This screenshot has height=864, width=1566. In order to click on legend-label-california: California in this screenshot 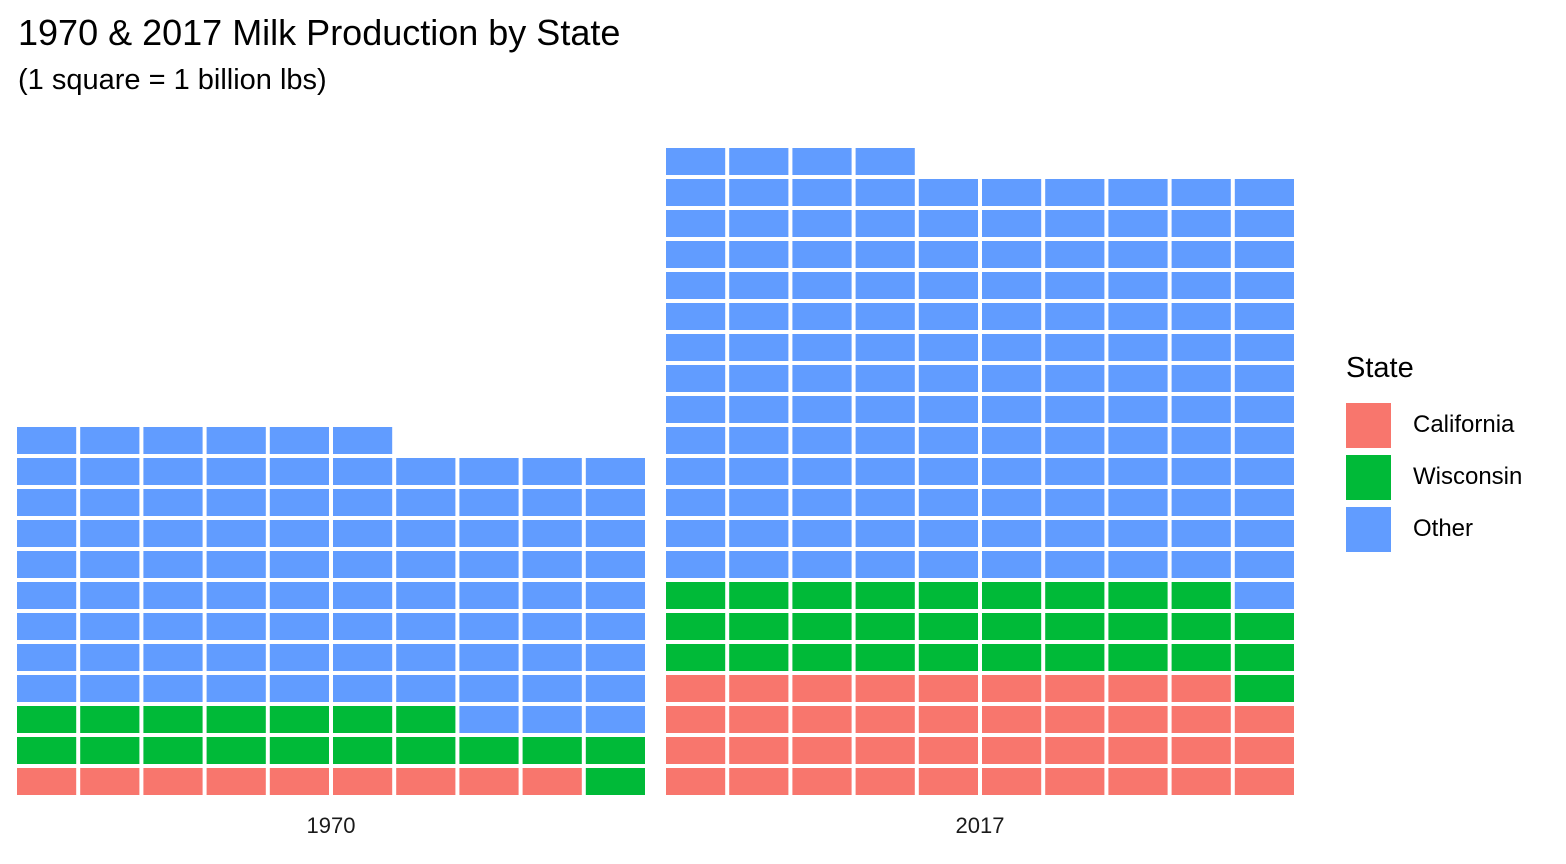, I will do `click(1464, 424)`.